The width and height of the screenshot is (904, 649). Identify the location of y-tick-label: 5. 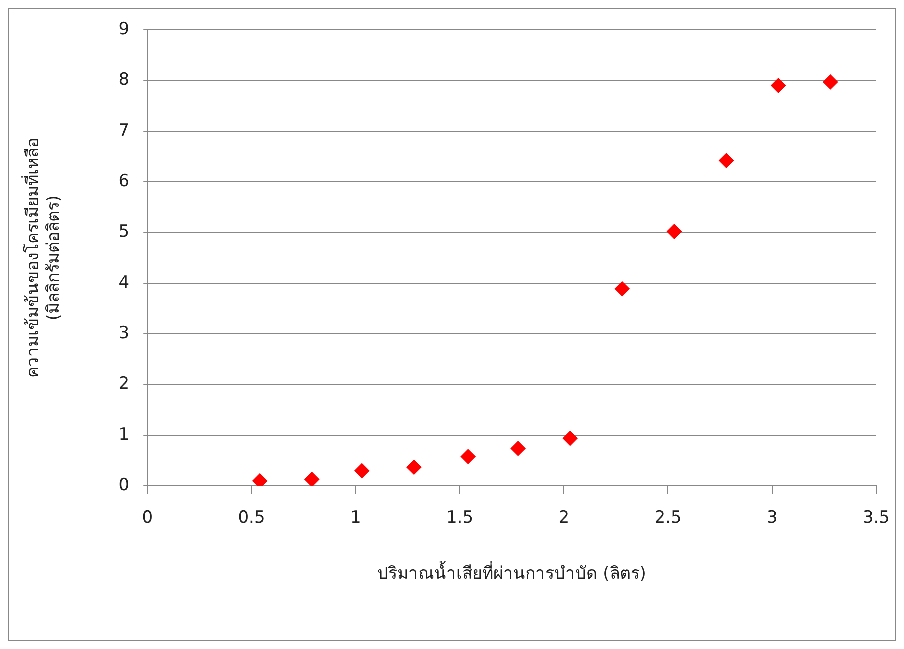
(124, 232).